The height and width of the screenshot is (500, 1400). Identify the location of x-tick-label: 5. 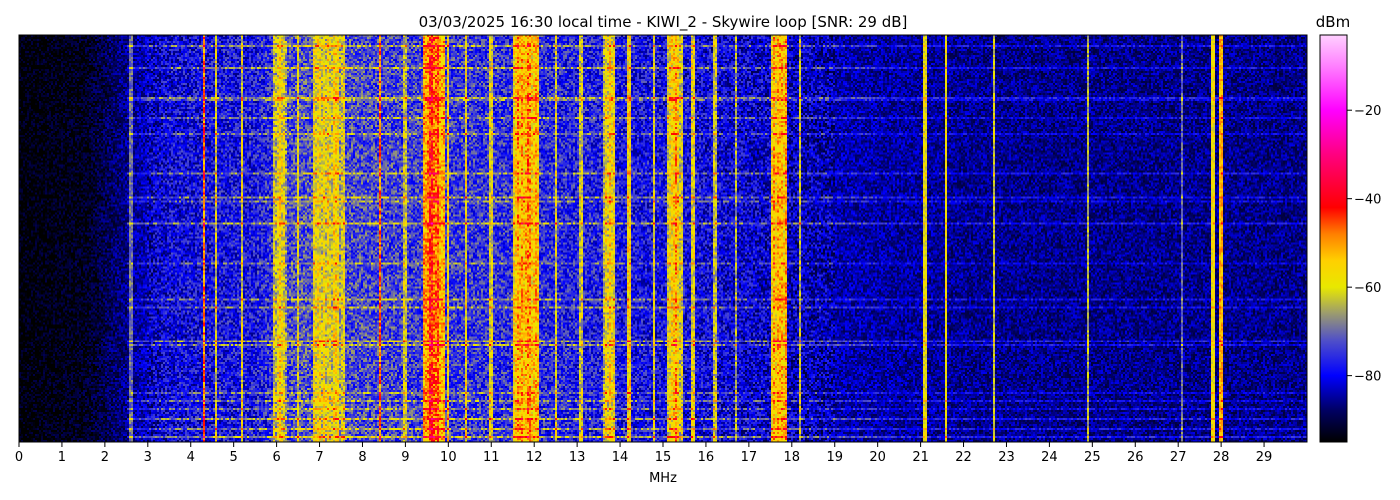
(234, 457).